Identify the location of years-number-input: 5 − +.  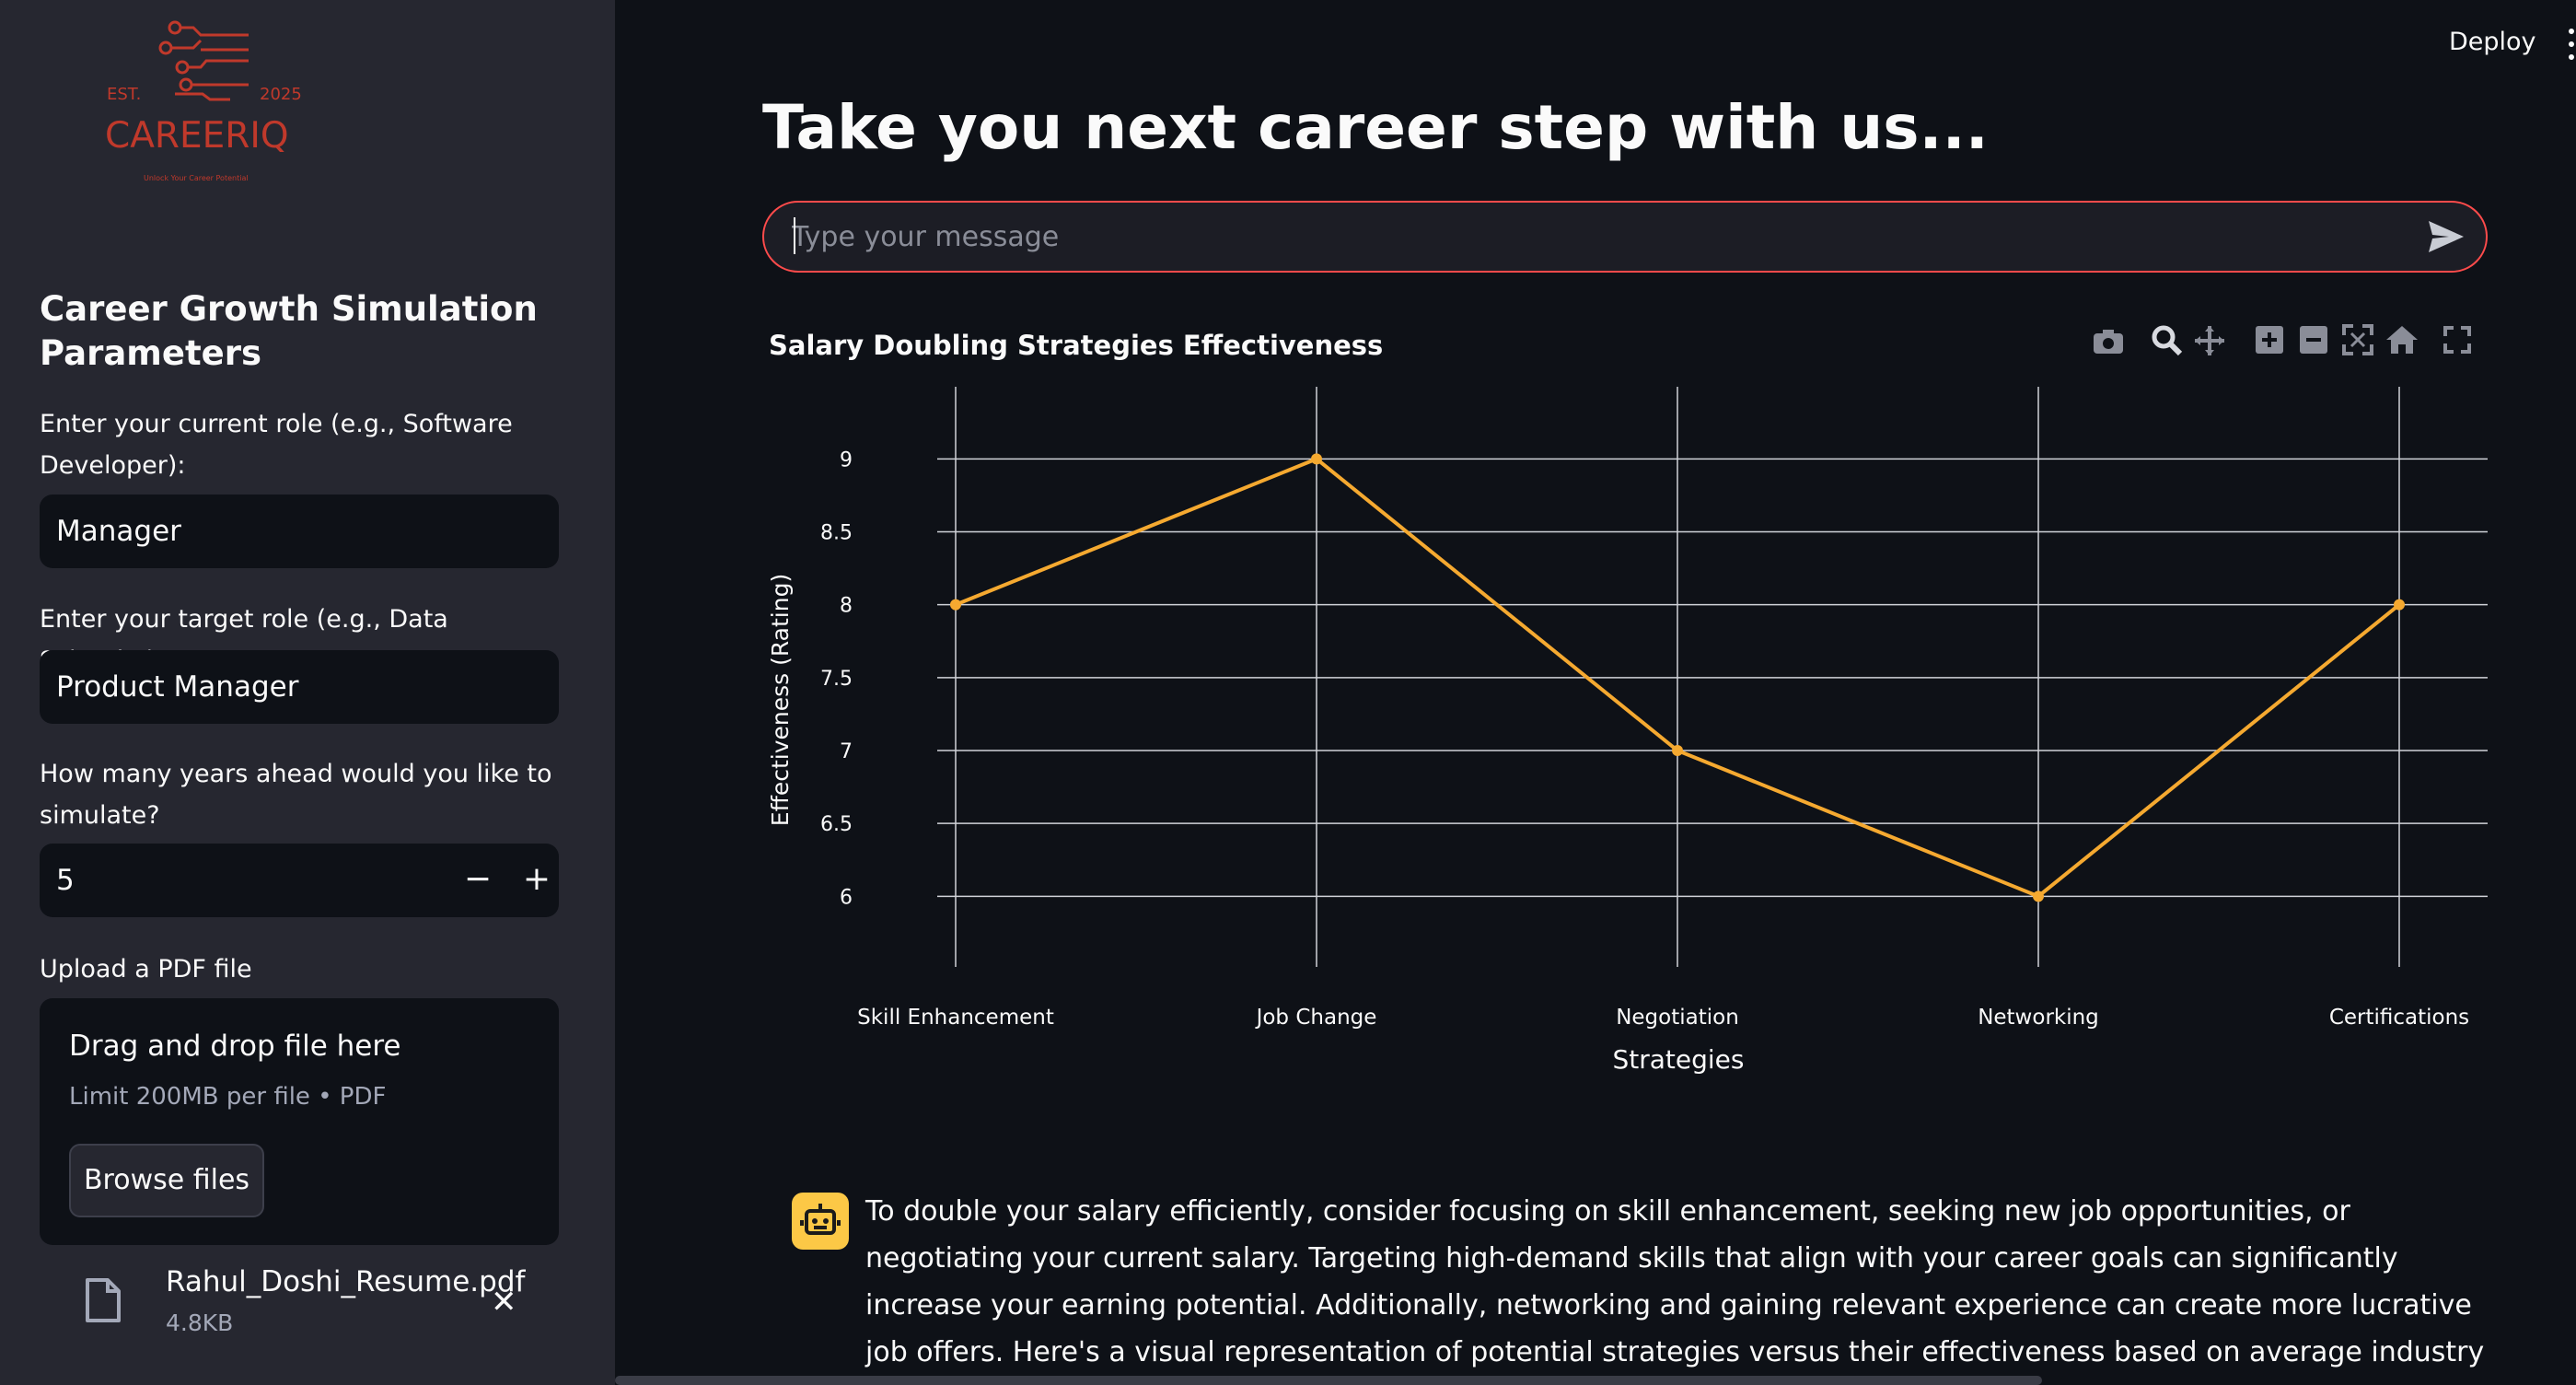
(299, 881).